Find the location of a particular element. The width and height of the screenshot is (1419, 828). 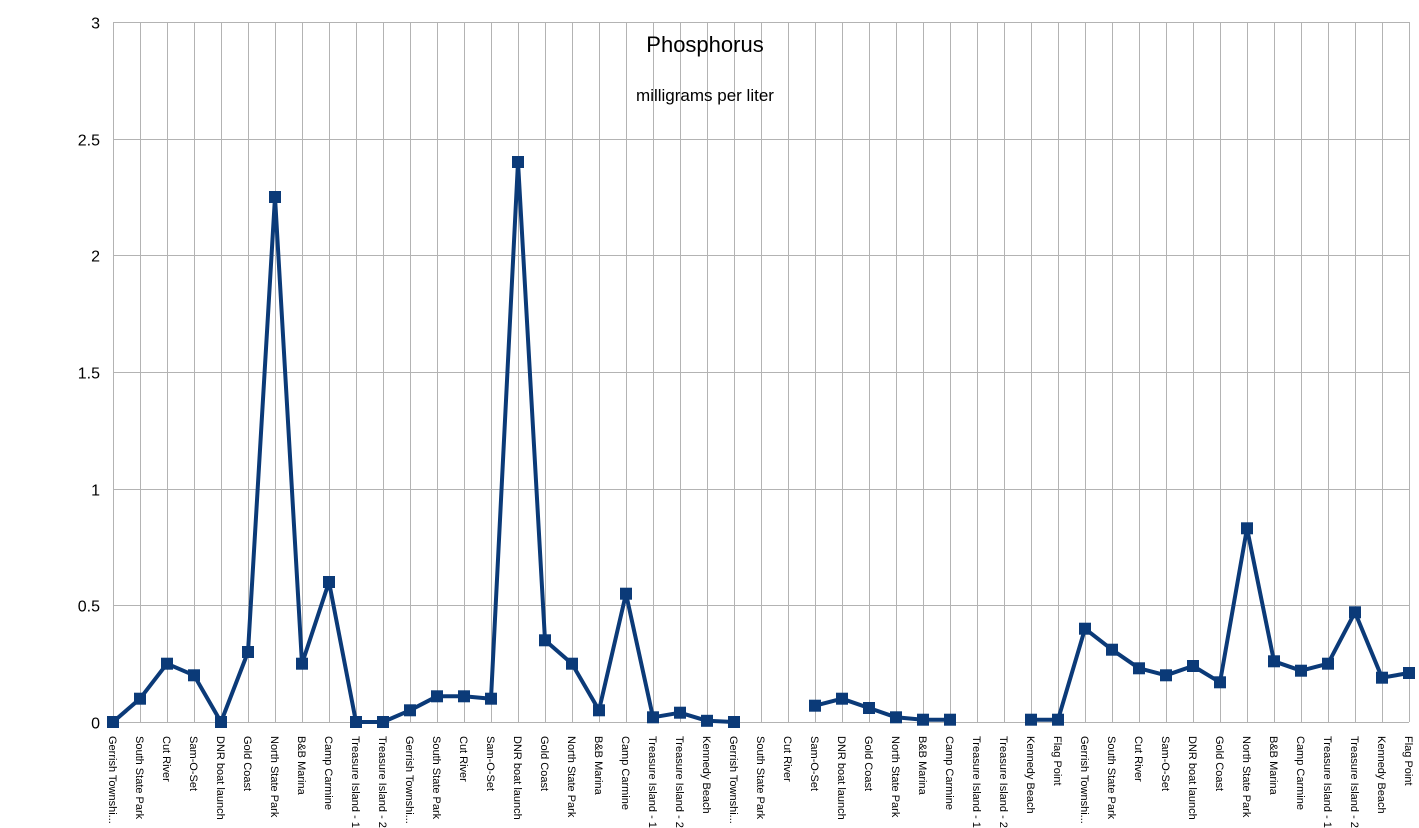

y-tick-label: 3 is located at coordinates (95, 24).